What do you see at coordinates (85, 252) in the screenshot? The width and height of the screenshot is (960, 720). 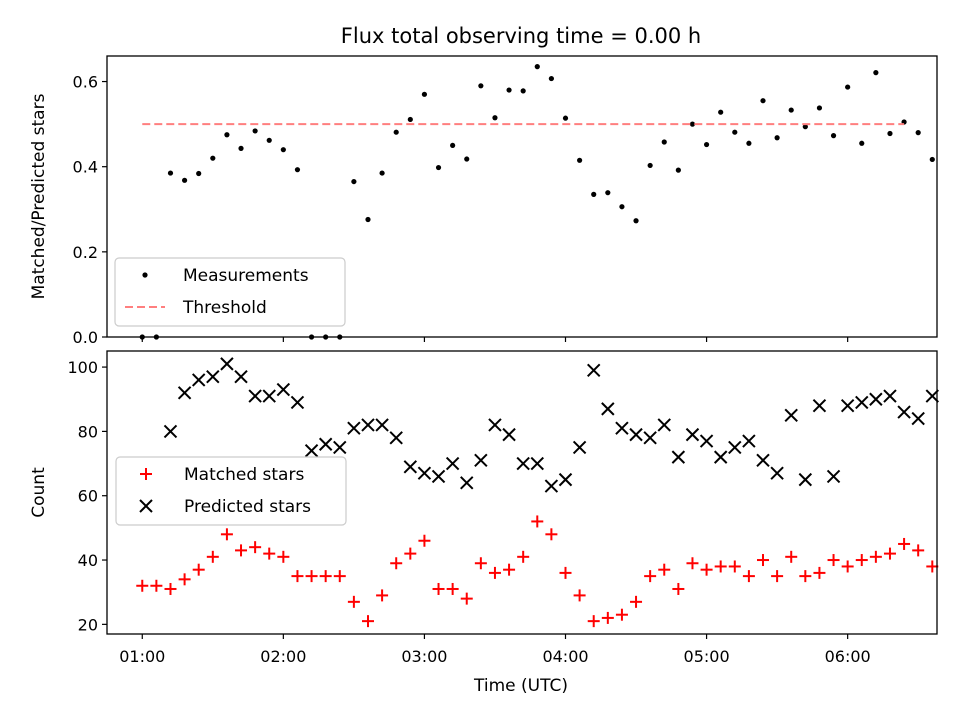 I see `y-tick-label: 0.2` at bounding box center [85, 252].